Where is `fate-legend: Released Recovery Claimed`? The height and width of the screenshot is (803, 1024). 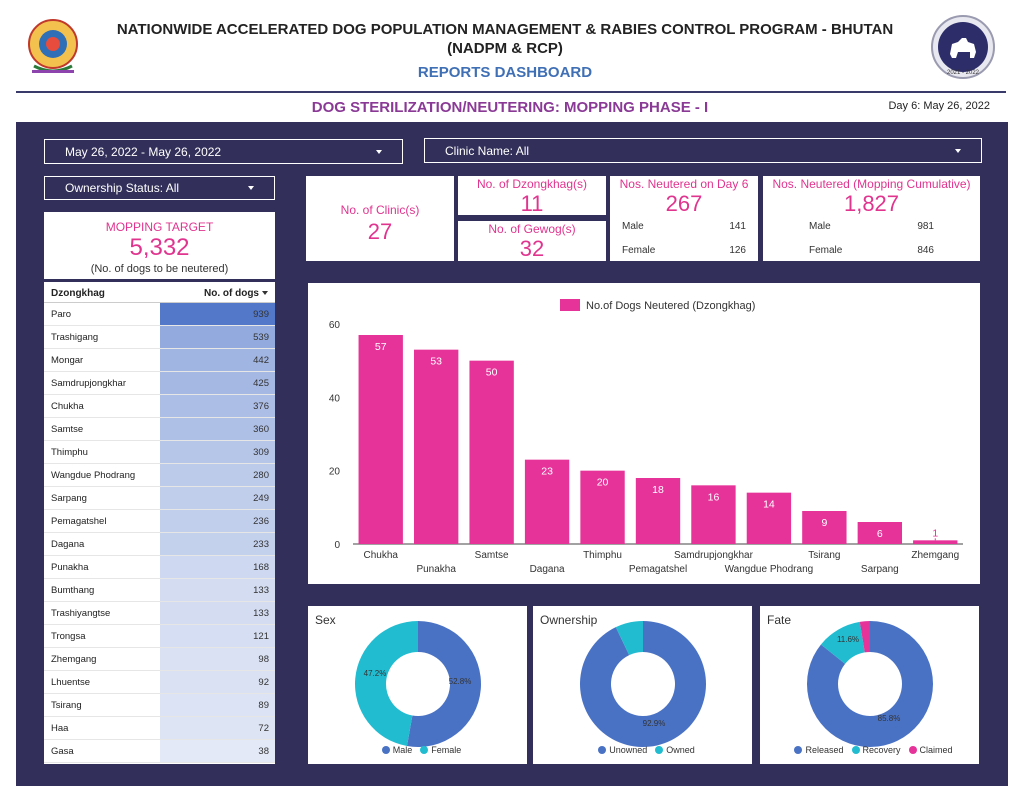 fate-legend: Released Recovery Claimed is located at coordinates (869, 750).